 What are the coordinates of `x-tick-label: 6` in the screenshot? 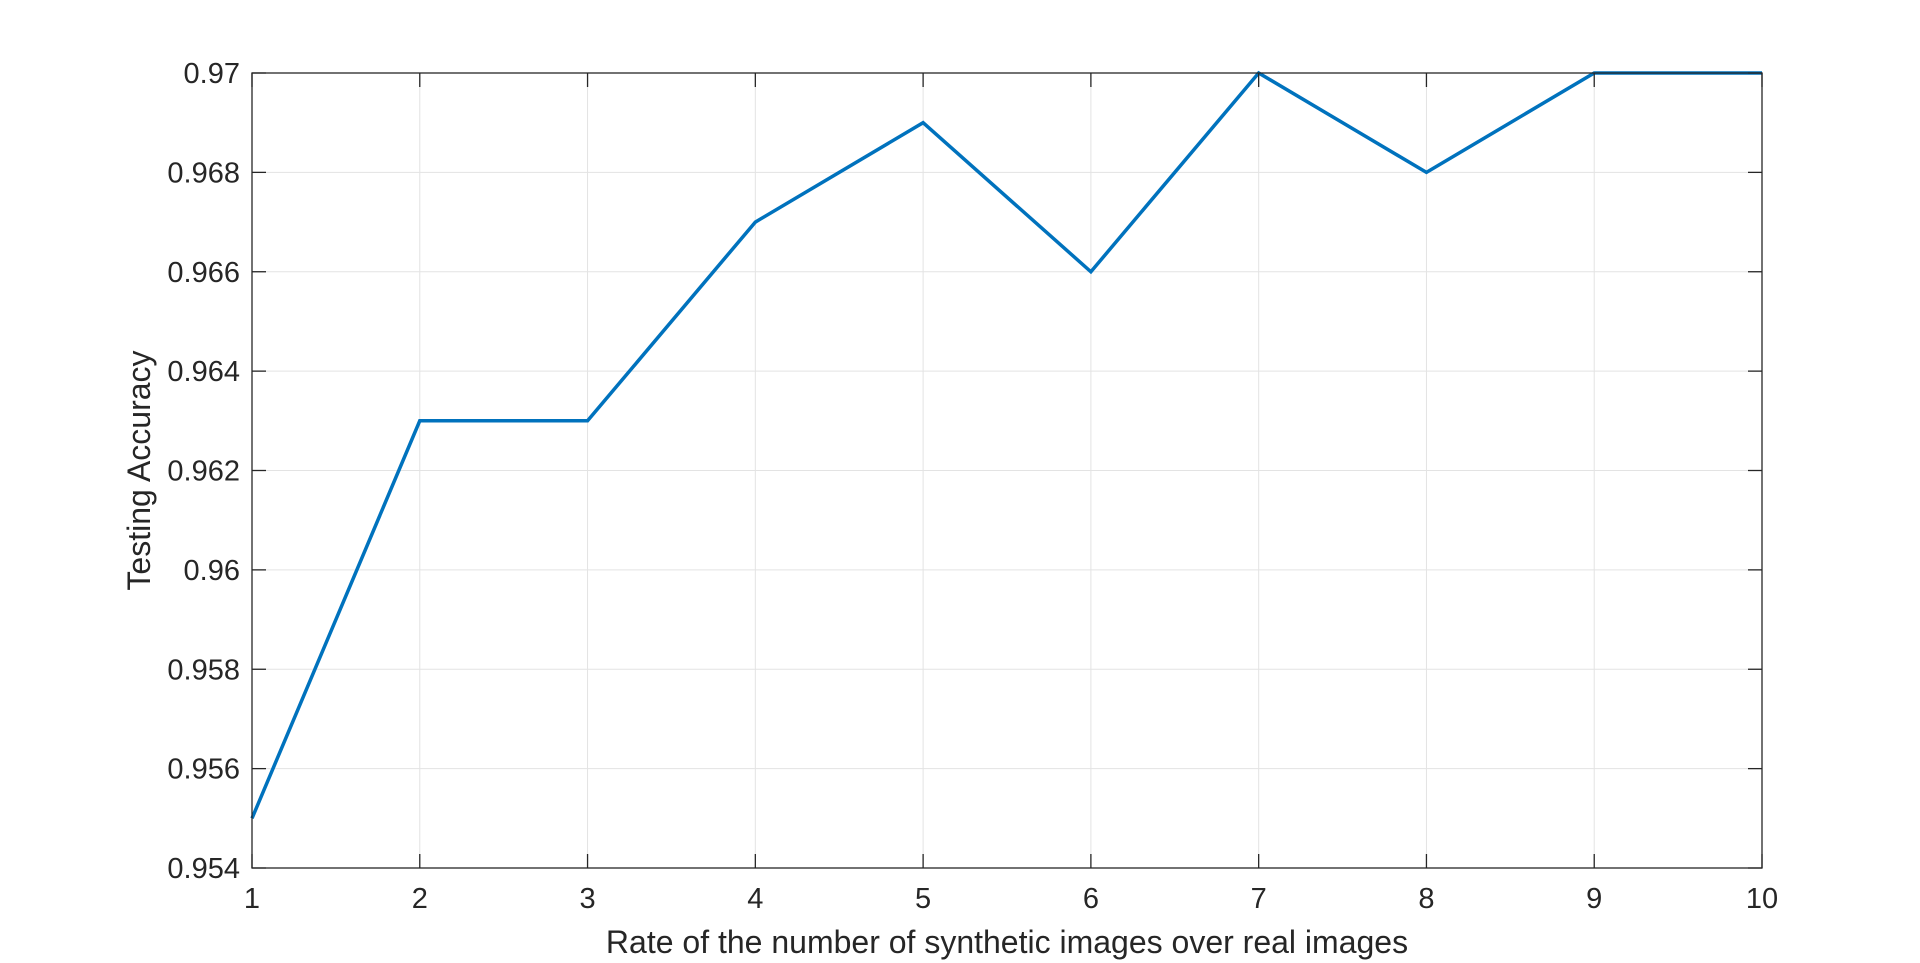 It's located at (1091, 899).